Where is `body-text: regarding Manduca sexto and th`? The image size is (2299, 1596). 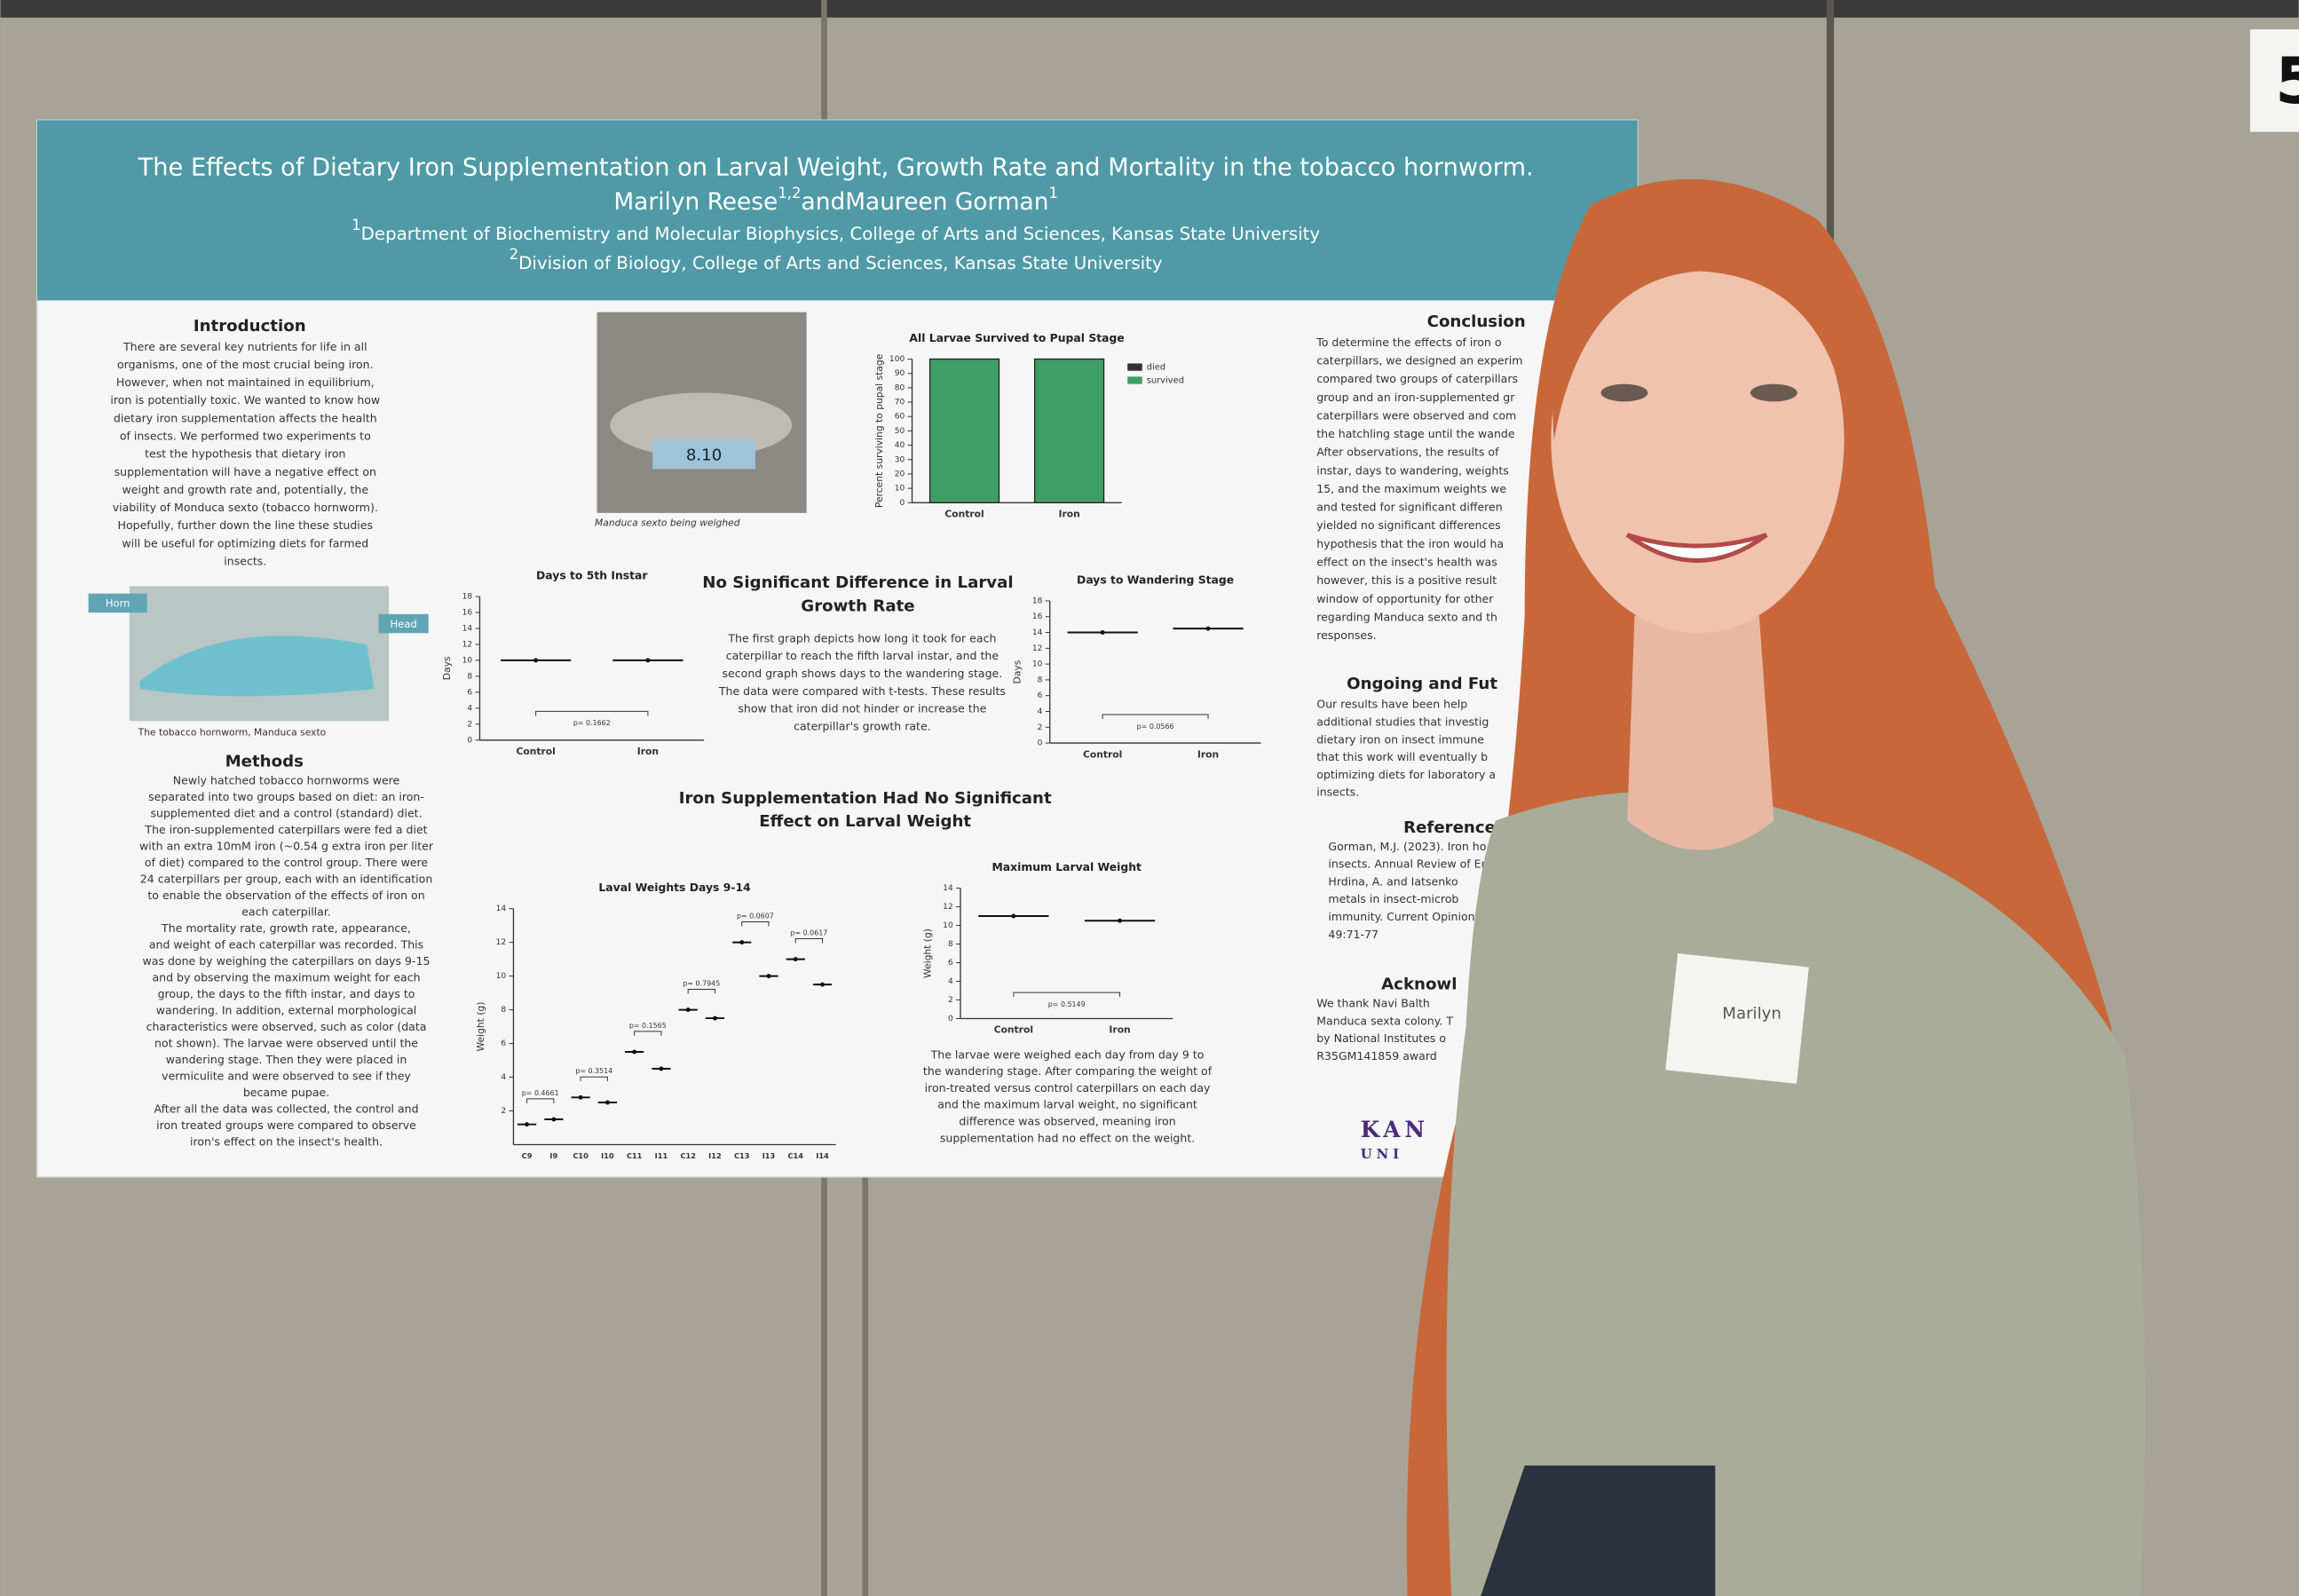
body-text: regarding Manduca sexto and th is located at coordinates (1406, 616).